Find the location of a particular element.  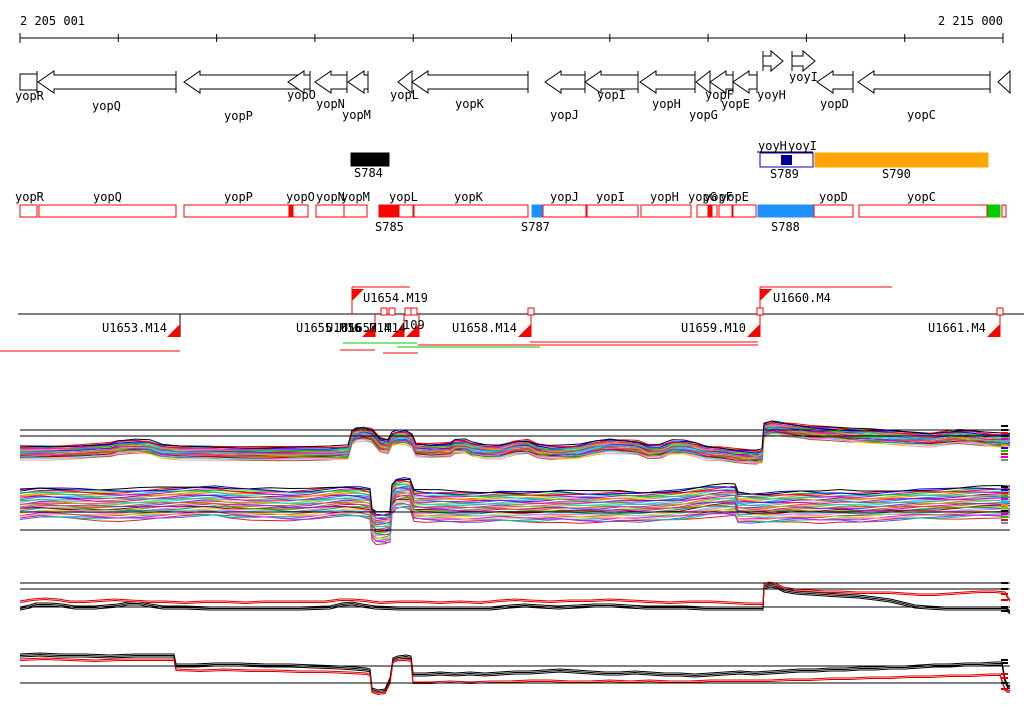

feature-box-S784 is located at coordinates (370, 159).